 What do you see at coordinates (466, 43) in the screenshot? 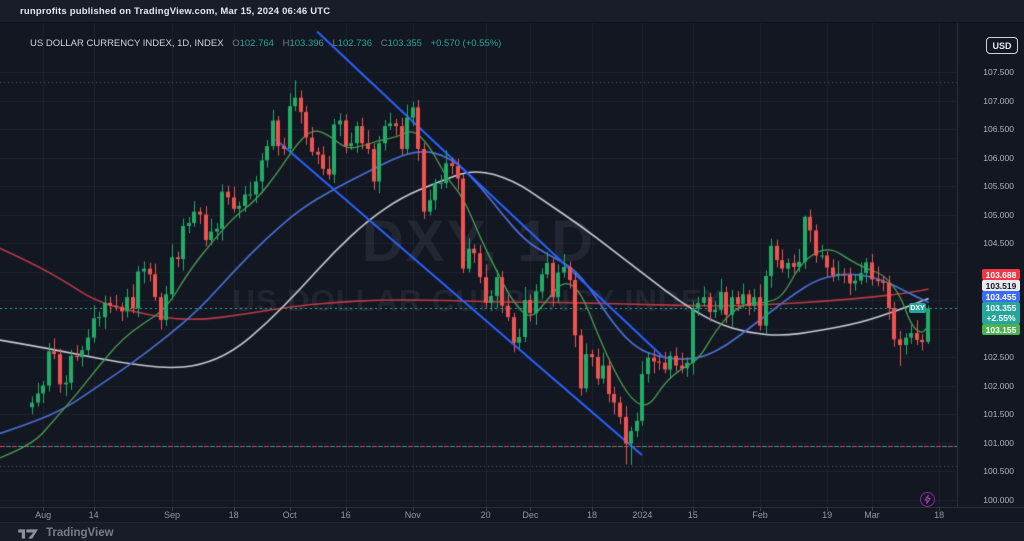
I see `legend-change-value: +0.570 (+0.55%)` at bounding box center [466, 43].